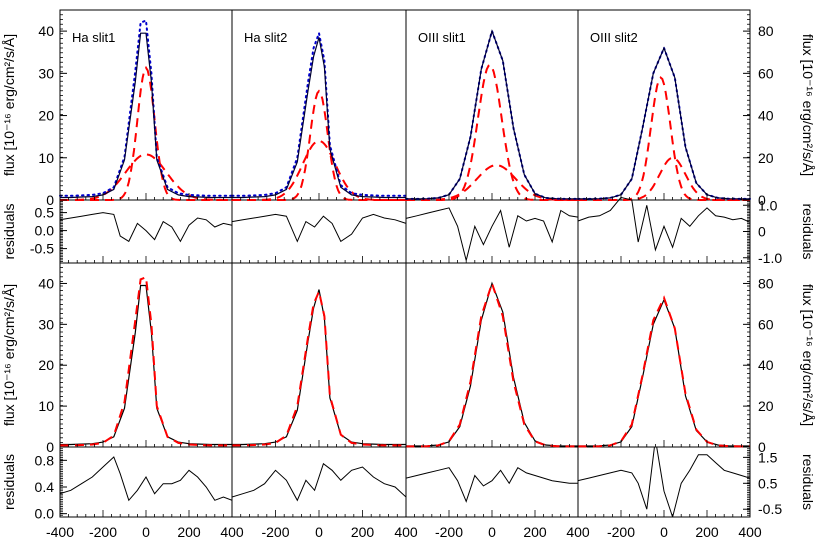  What do you see at coordinates (9, 105) in the screenshot?
I see `flux-ylabel-top-left: flux [10⁻¹⁶ erg/cm²/s/Å]` at bounding box center [9, 105].